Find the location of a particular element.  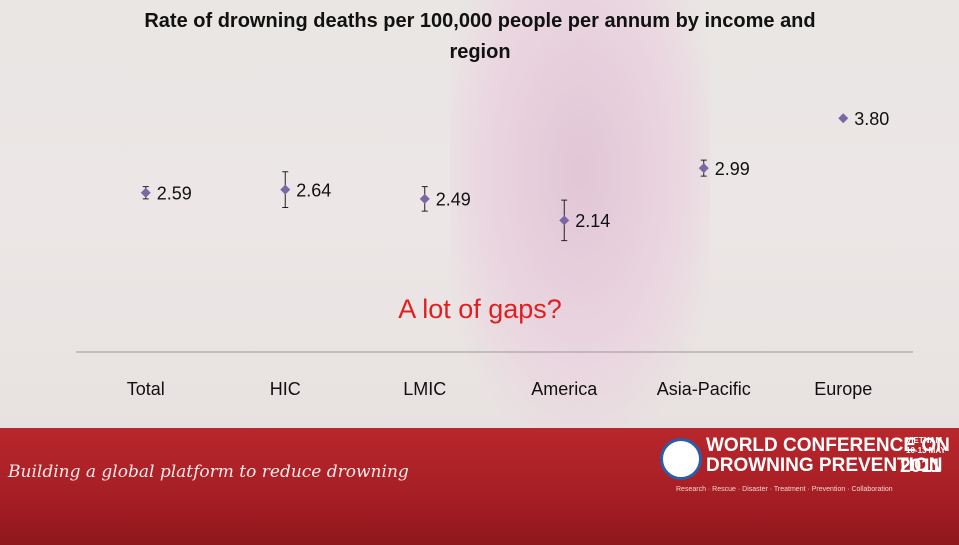

data-label: 2.64 is located at coordinates (313, 190).